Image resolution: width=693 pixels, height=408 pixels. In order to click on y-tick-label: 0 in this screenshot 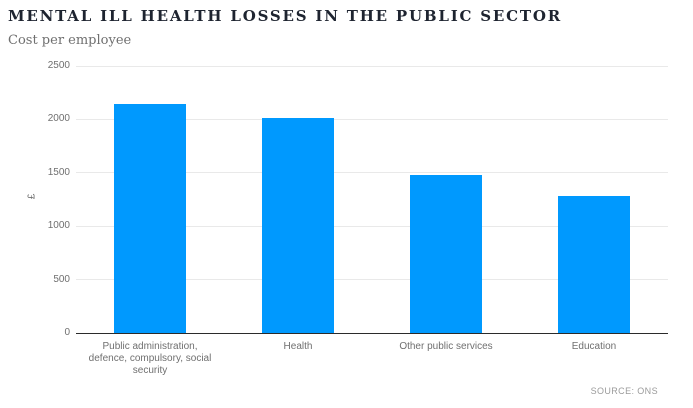, I will do `click(67, 332)`.